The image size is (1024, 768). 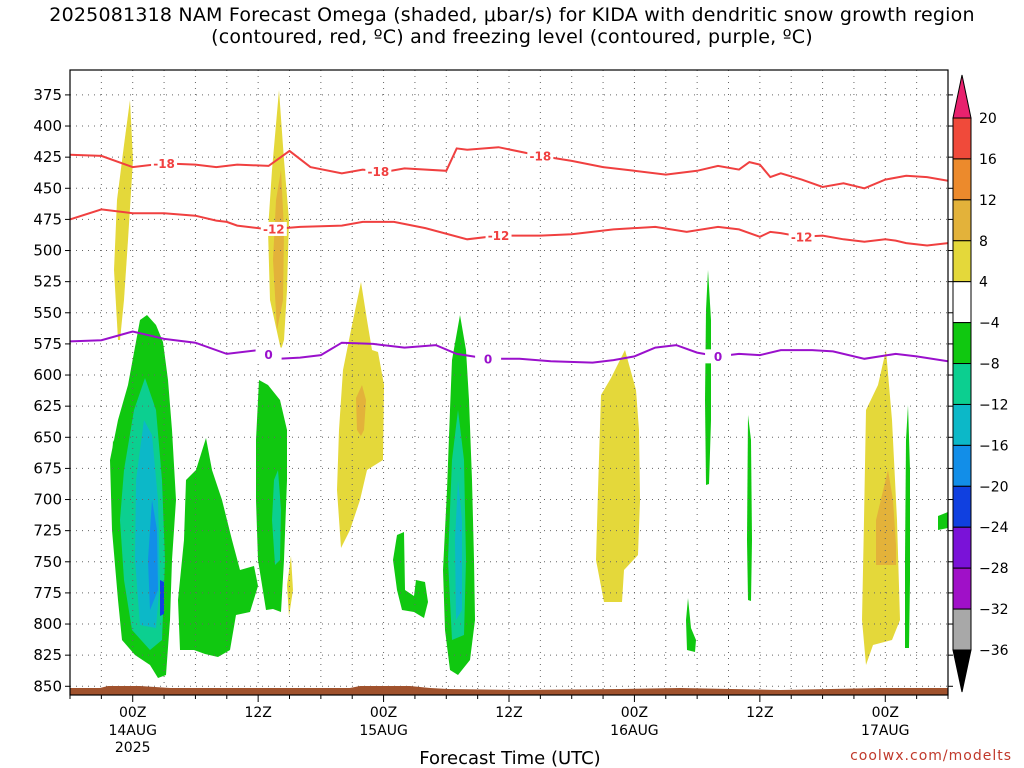 What do you see at coordinates (962, 96) in the screenshot?
I see `colorbar-top-arrow` at bounding box center [962, 96].